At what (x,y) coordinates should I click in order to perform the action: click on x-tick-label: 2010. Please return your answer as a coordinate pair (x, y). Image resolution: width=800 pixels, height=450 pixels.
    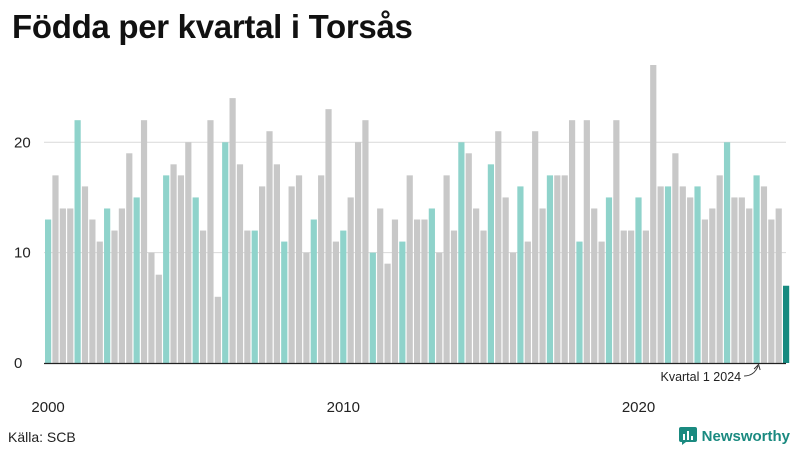
    Looking at the image, I should click on (343, 407).